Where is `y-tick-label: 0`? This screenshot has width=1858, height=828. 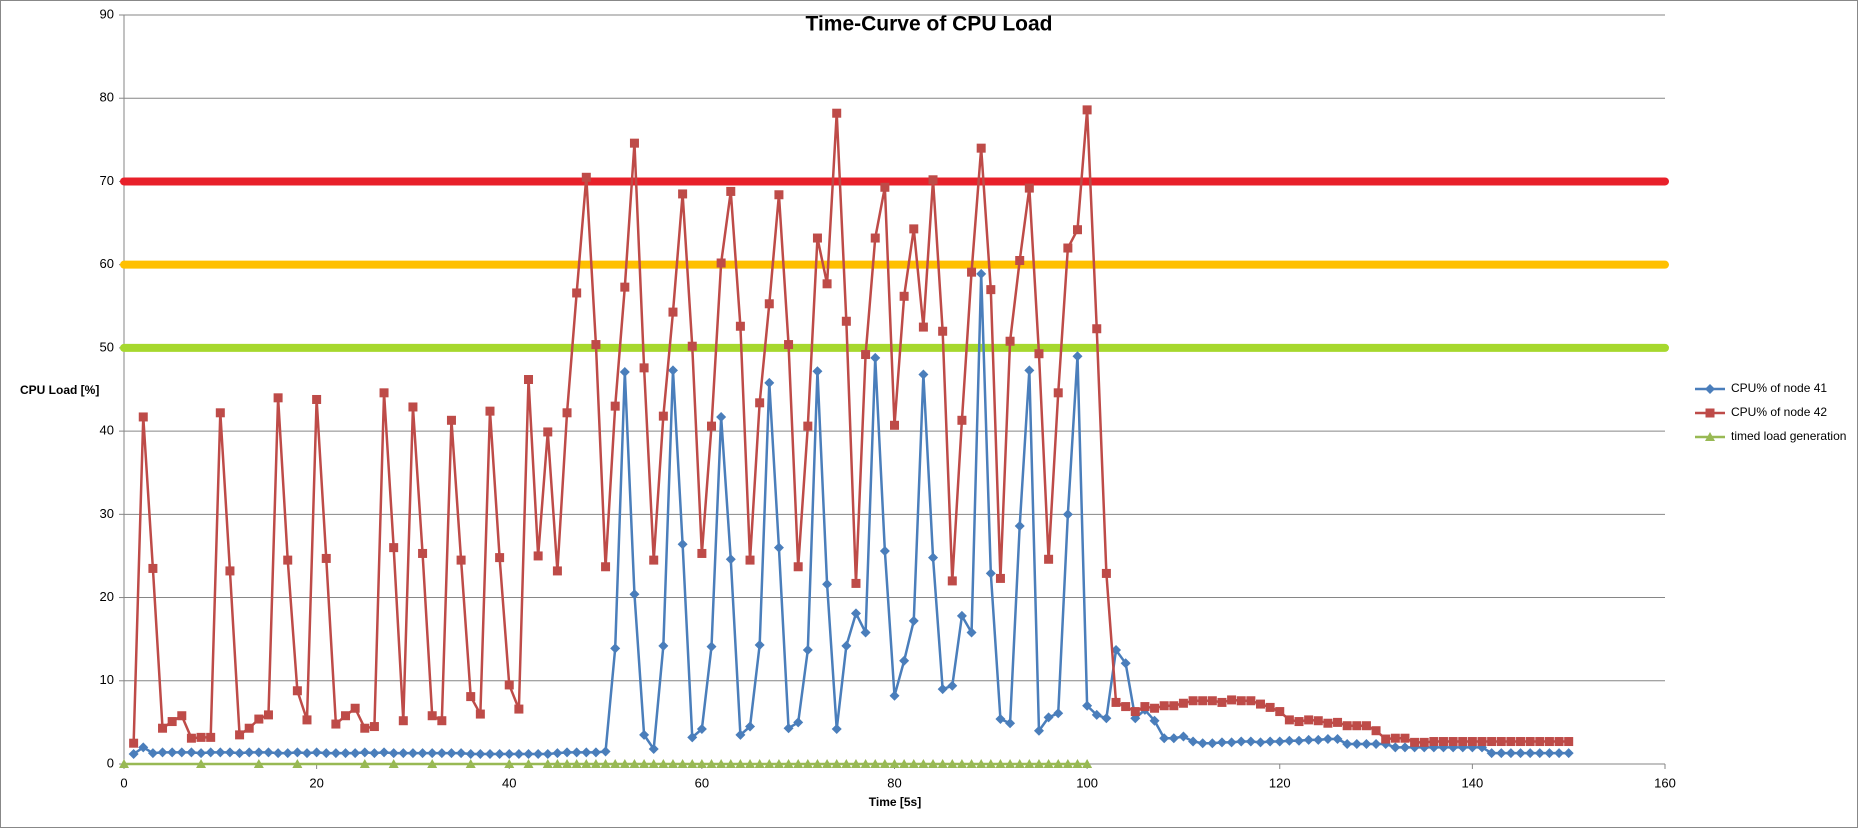
y-tick-label: 0 is located at coordinates (110, 762).